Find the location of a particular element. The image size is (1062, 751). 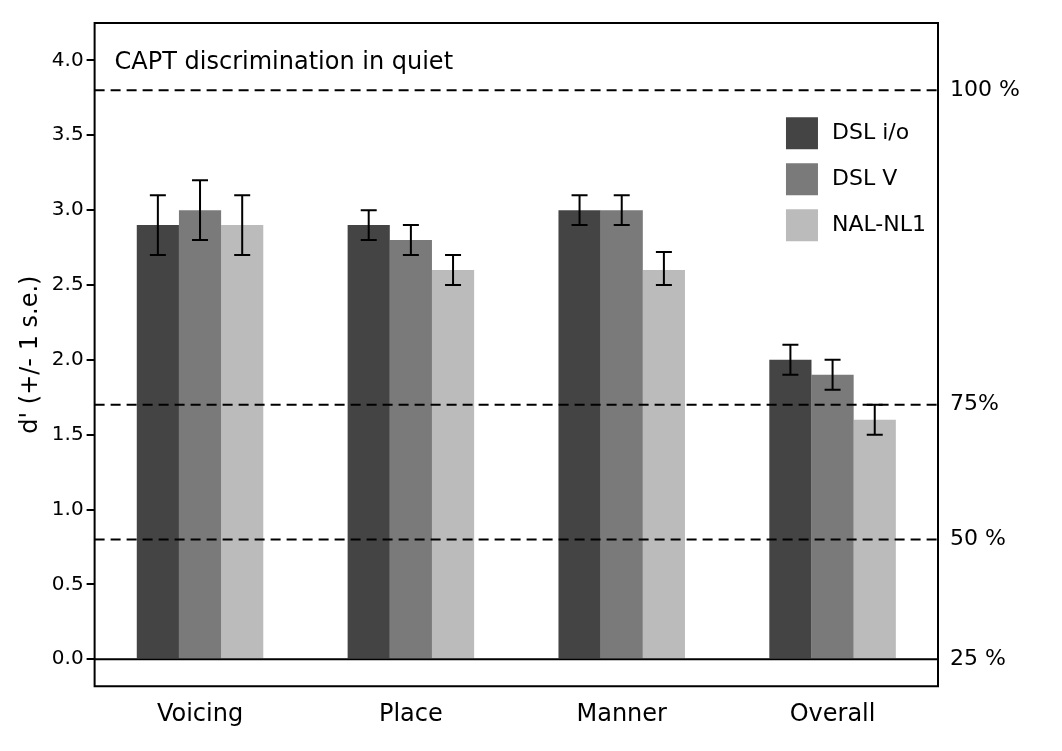

legend-label: NAL-NL1 is located at coordinates (878, 224).